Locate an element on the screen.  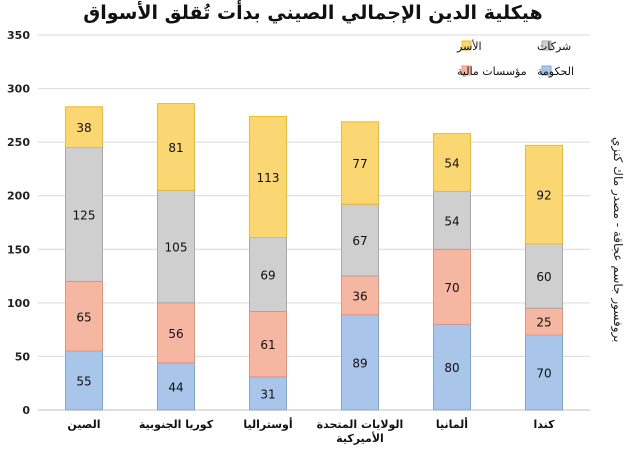
data-label: 56 is located at coordinates (175, 334).